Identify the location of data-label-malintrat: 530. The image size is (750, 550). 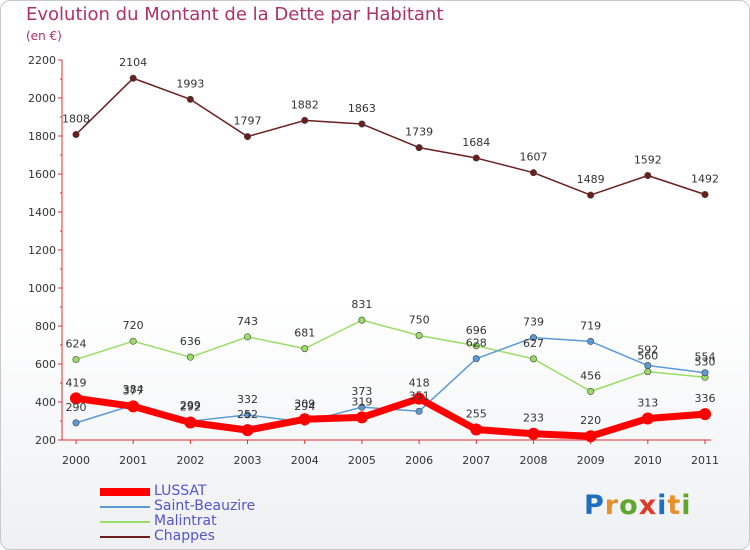
(705, 361).